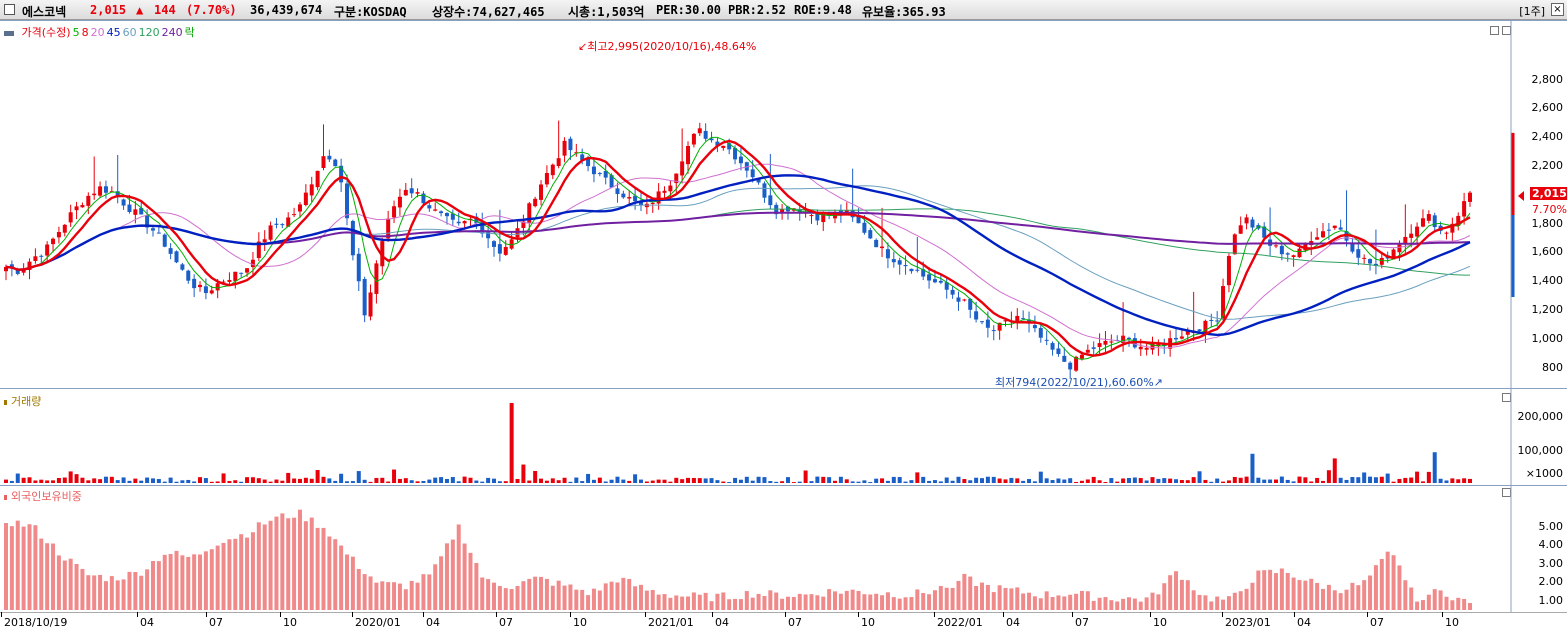 The width and height of the screenshot is (1567, 630). Describe the element at coordinates (76, 32) in the screenshot. I see `legend-item-1: 5` at that location.